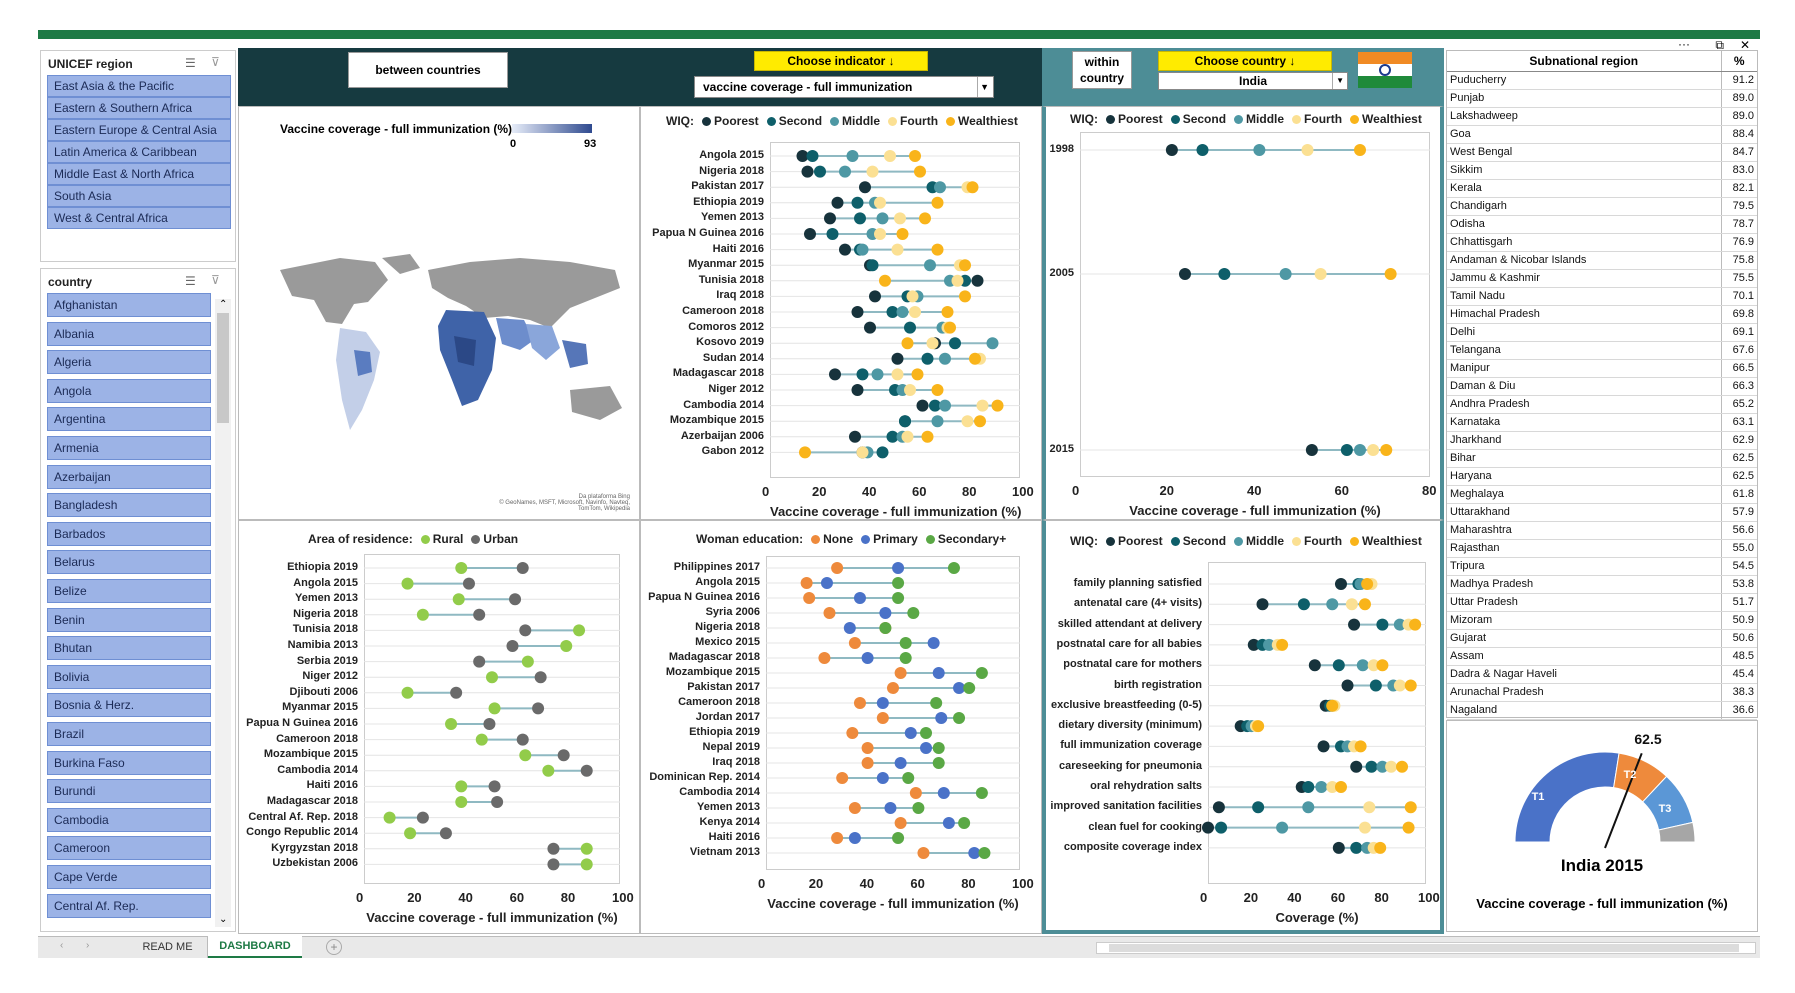 The height and width of the screenshot is (993, 1795). Describe the element at coordinates (1602, 98) in the screenshot. I see `table-row: Punjab 89.0` at that location.